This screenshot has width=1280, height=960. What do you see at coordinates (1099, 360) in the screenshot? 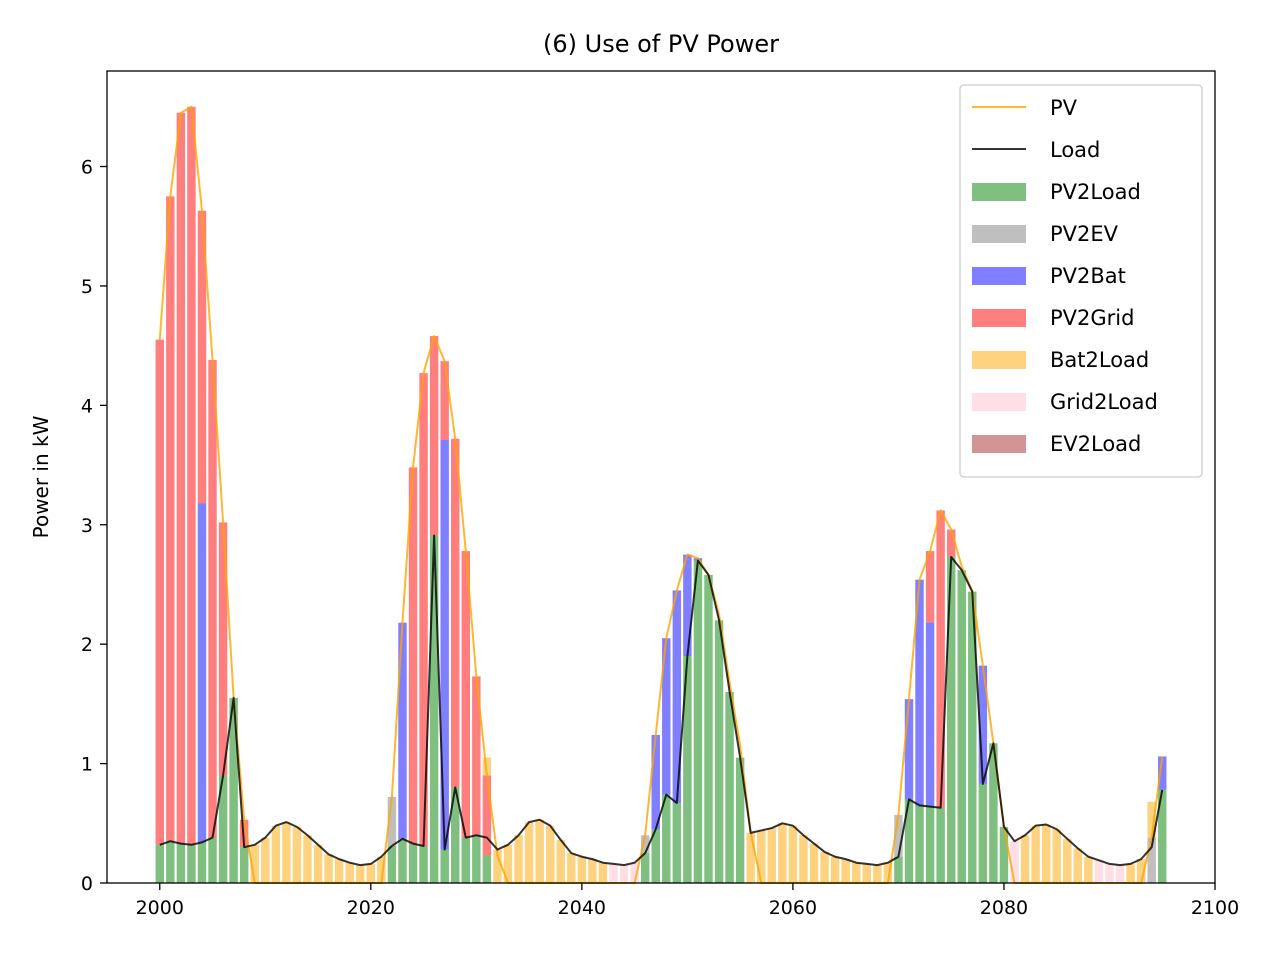
I see `legend-label: Bat2Load` at bounding box center [1099, 360].